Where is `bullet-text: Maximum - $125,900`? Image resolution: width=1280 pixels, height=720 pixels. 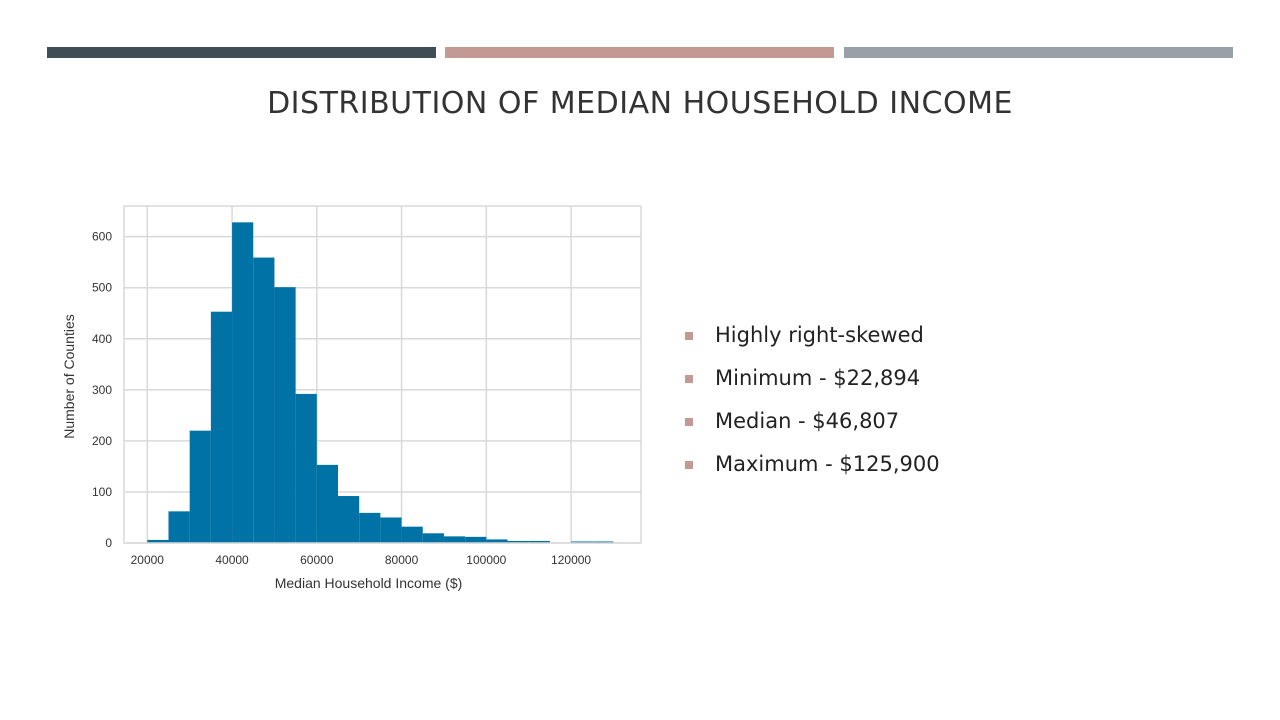
bullet-text: Maximum - $125,900 is located at coordinates (827, 464).